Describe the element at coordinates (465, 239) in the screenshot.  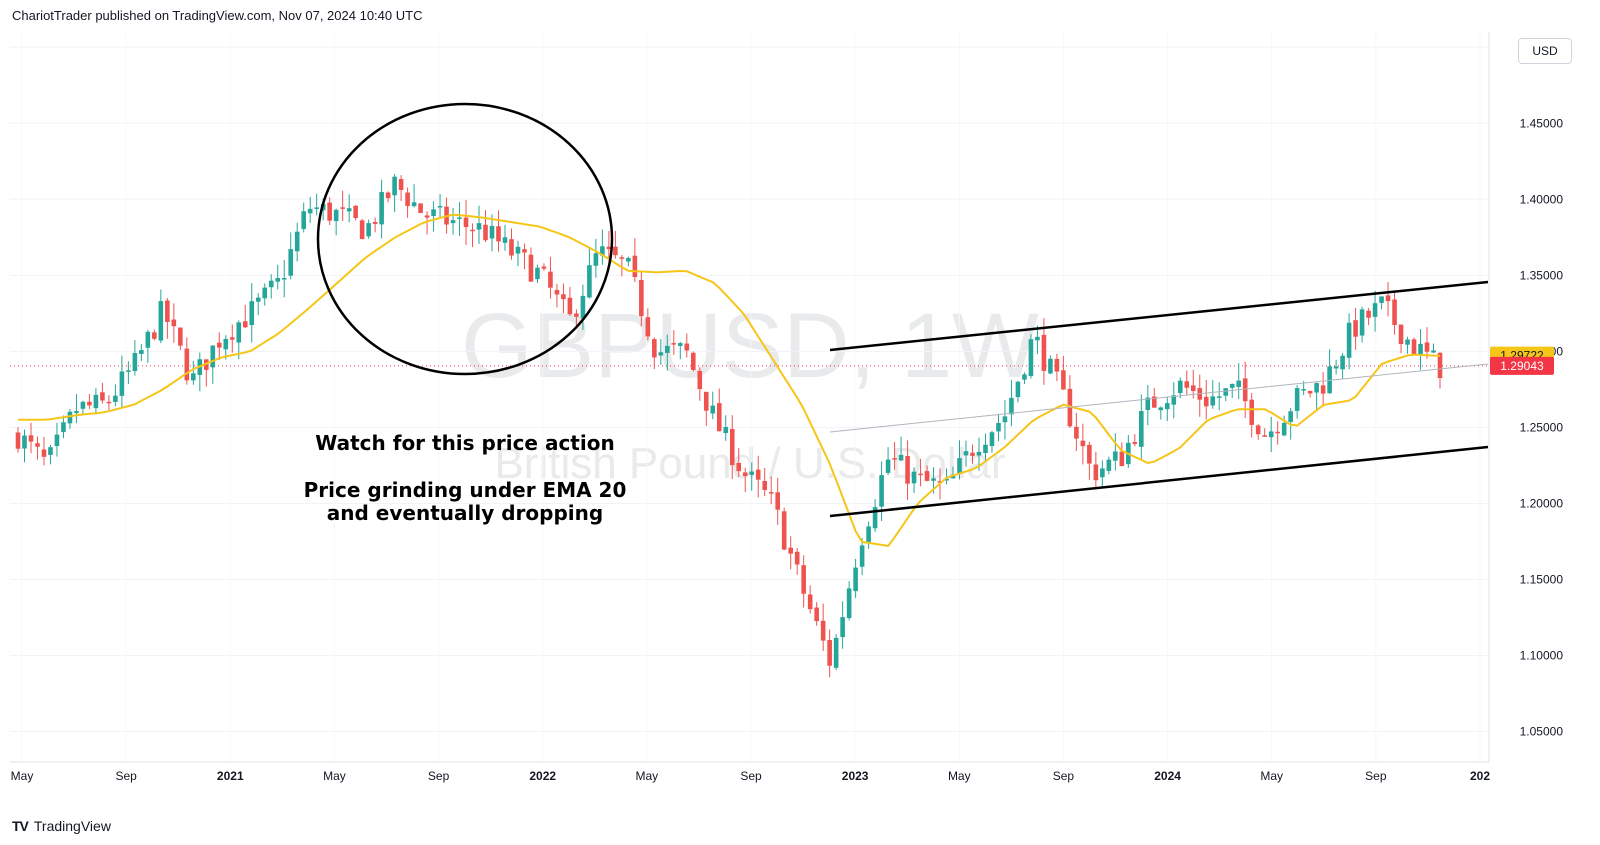
I see `highlight-circle` at that location.